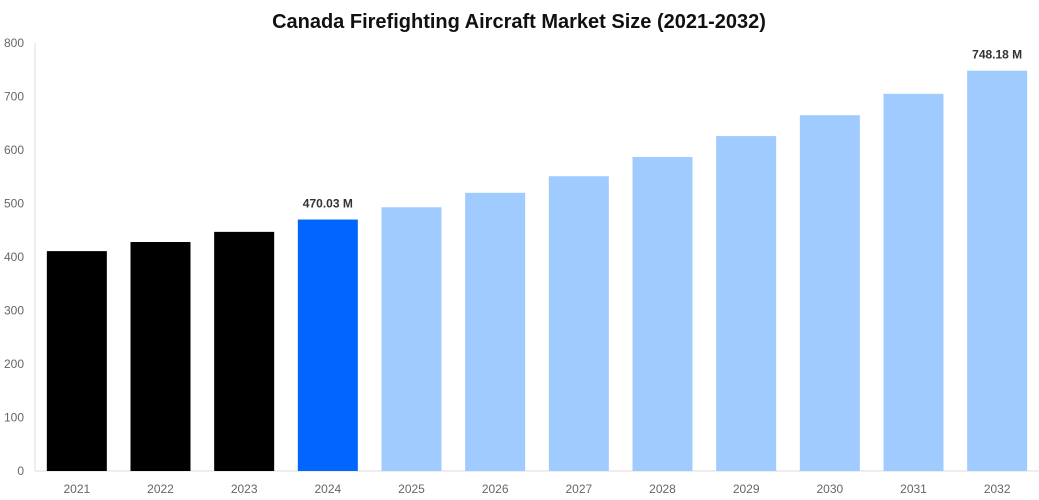  I want to click on bar-2023, so click(244, 351).